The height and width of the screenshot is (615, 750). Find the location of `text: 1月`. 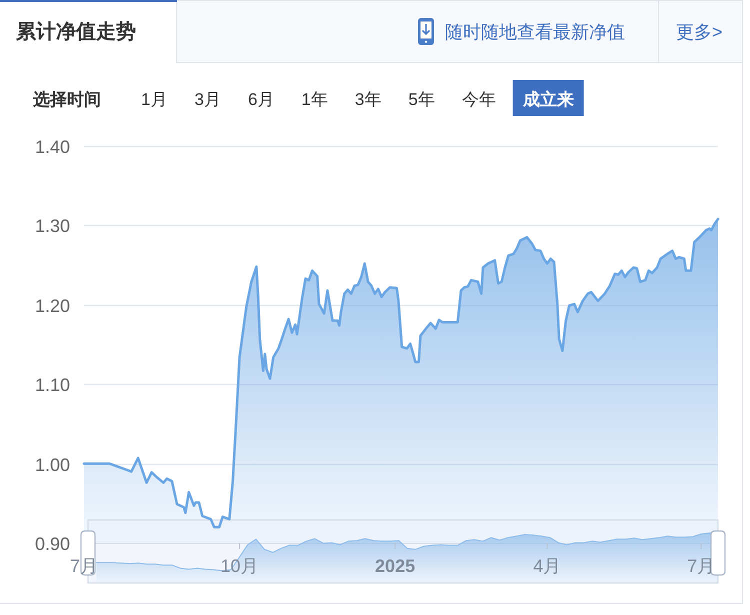

text: 1月 is located at coordinates (154, 99).